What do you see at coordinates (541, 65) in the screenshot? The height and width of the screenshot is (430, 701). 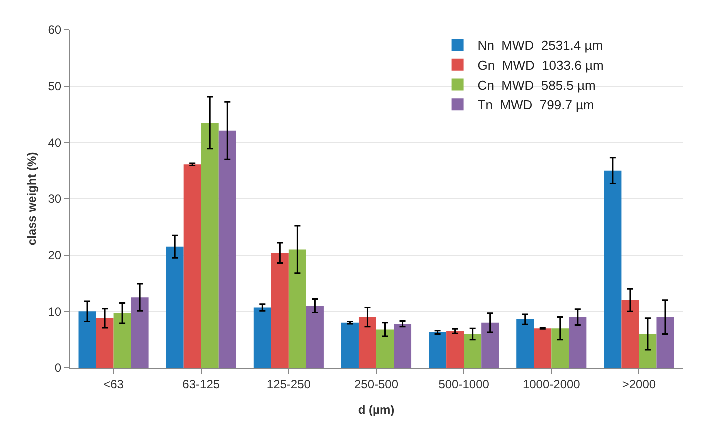 I see `legend-label: Gn MWD 1033.6 µm` at bounding box center [541, 65].